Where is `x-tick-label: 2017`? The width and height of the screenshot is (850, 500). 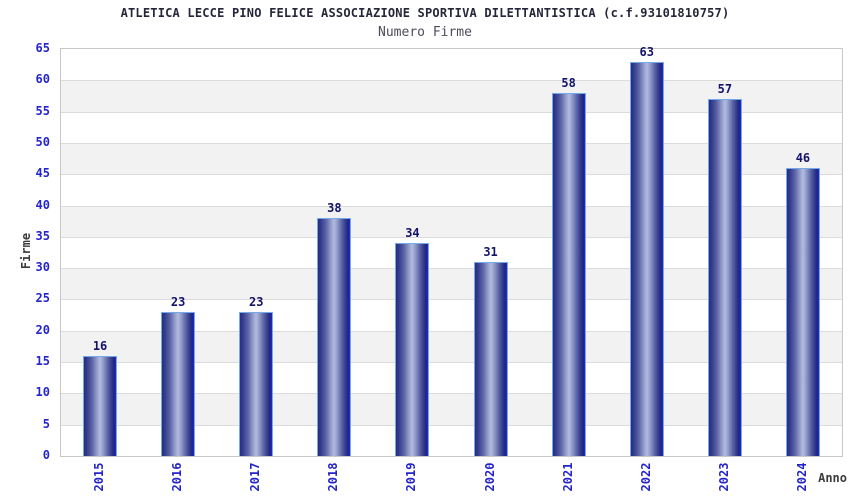
x-tick-label: 2017 is located at coordinates (255, 477).